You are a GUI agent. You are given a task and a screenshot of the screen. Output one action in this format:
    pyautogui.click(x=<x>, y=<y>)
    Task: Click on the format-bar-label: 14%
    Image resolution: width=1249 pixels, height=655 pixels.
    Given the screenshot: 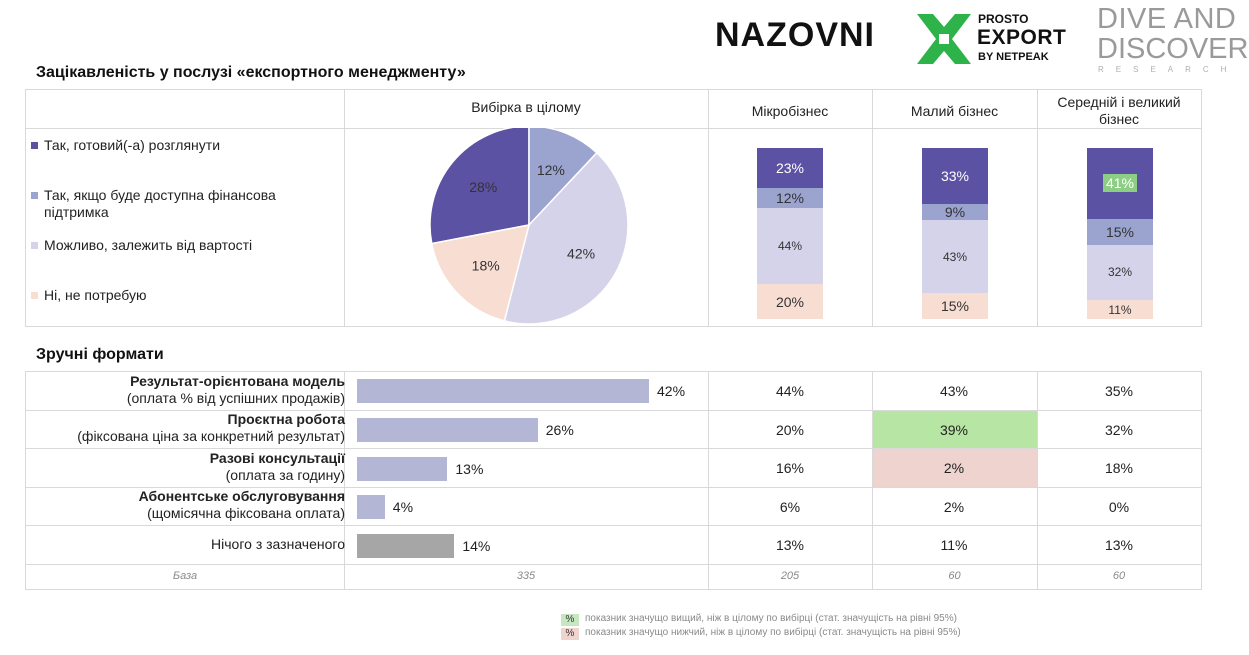 What is the action you would take?
    pyautogui.click(x=476, y=546)
    